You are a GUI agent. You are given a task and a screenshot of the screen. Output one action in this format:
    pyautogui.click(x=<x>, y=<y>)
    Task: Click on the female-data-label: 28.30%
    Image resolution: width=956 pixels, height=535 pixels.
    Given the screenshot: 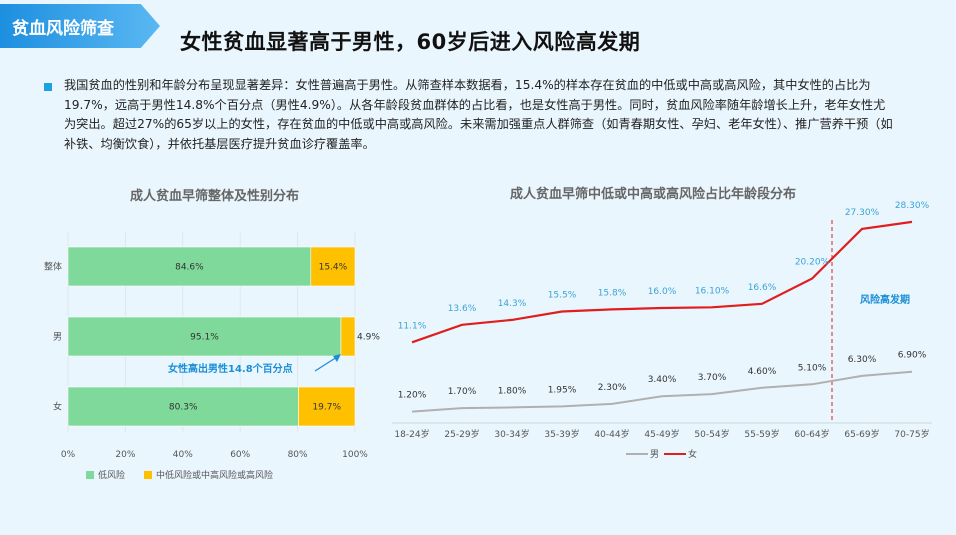 What is the action you would take?
    pyautogui.click(x=912, y=206)
    